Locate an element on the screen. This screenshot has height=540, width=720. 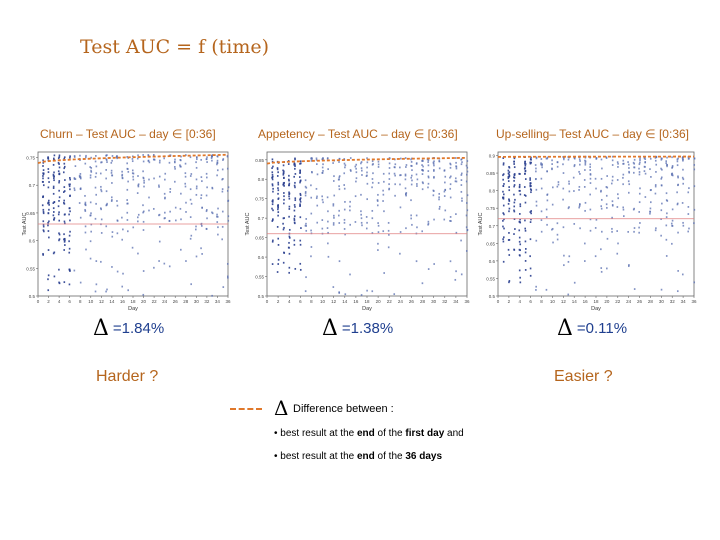
x-tick-label: 36 is located at coordinates (694, 301).